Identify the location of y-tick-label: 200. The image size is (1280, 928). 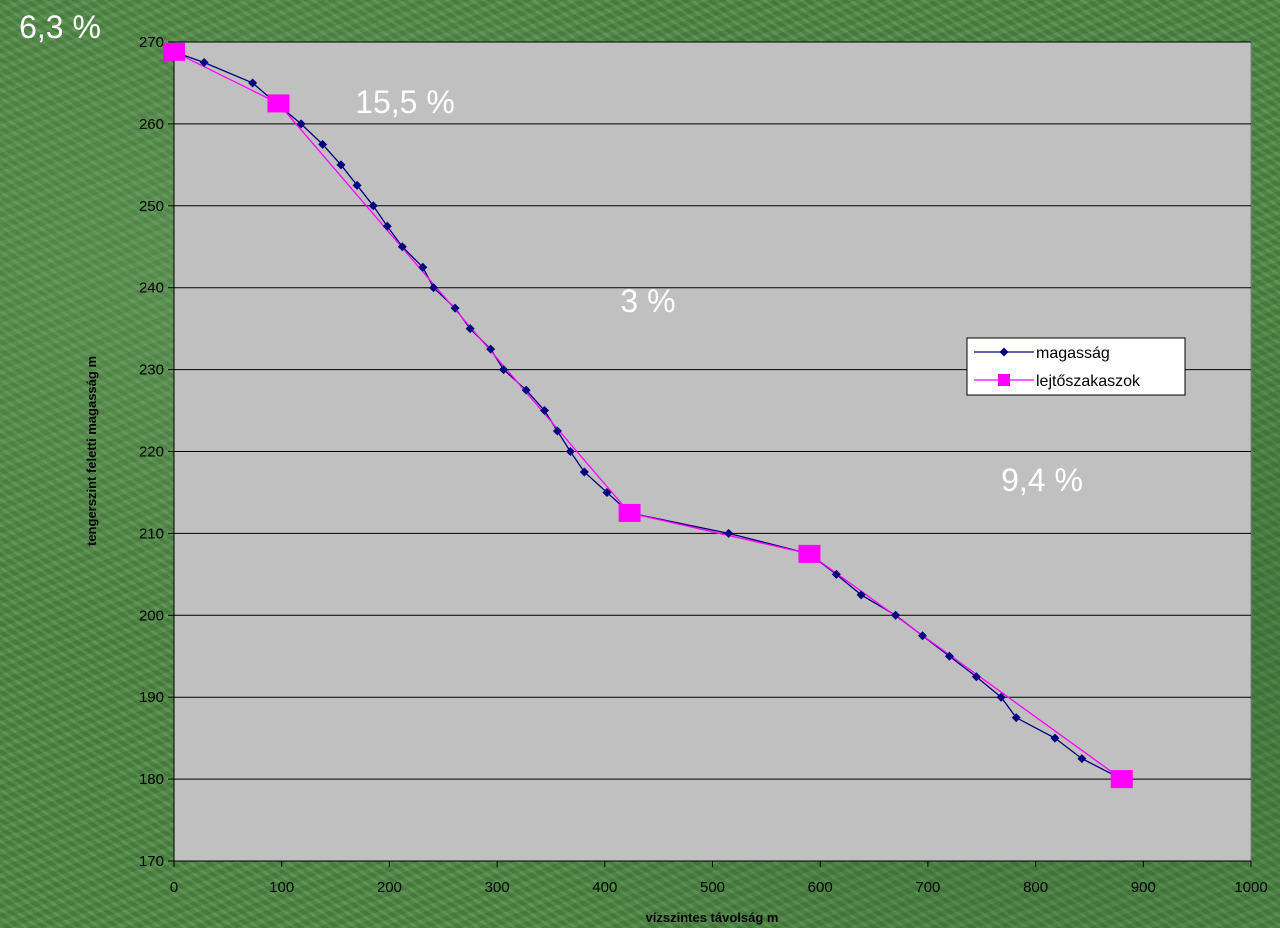
(151, 615).